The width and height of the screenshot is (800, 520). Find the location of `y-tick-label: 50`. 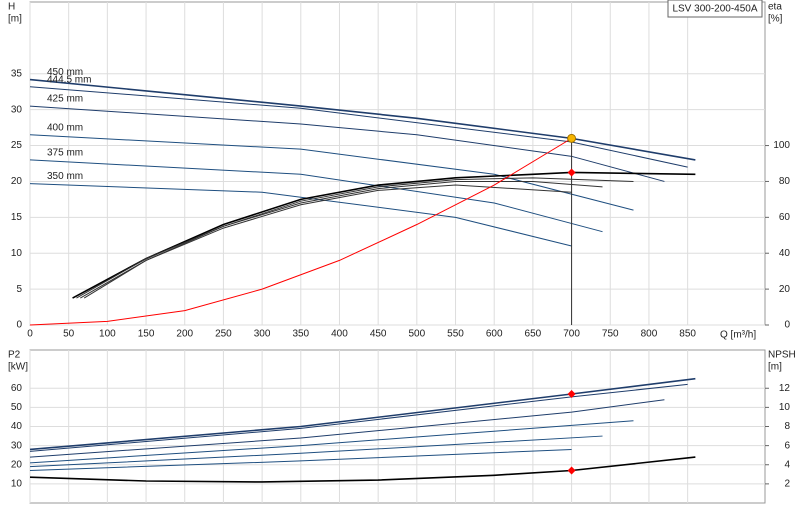

y-tick-label: 50 is located at coordinates (17, 407).